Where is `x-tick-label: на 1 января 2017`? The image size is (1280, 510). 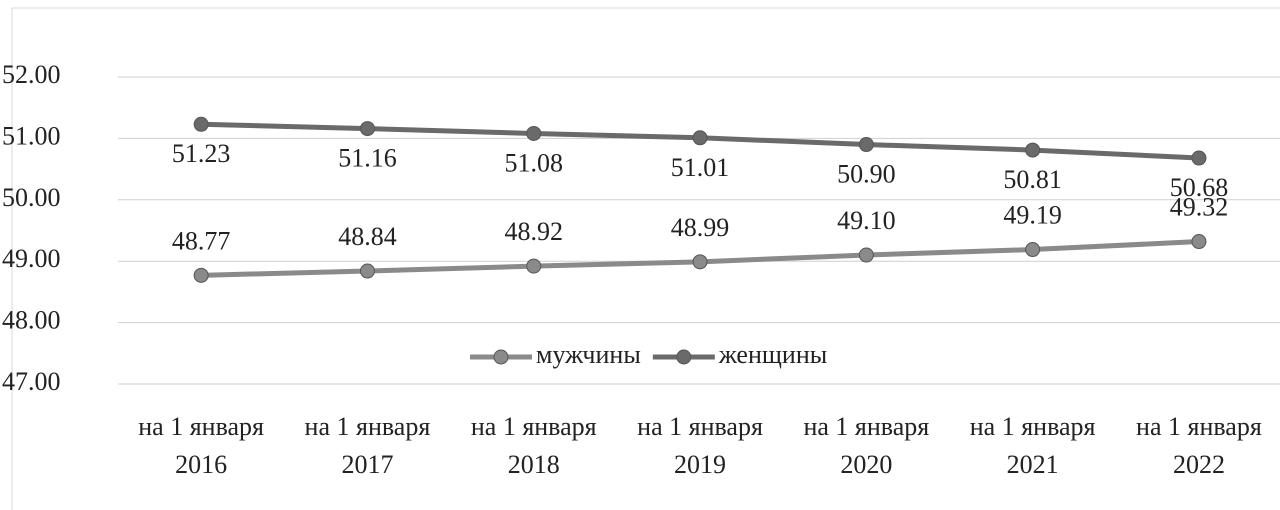 x-tick-label: на 1 января 2017 is located at coordinates (367, 445).